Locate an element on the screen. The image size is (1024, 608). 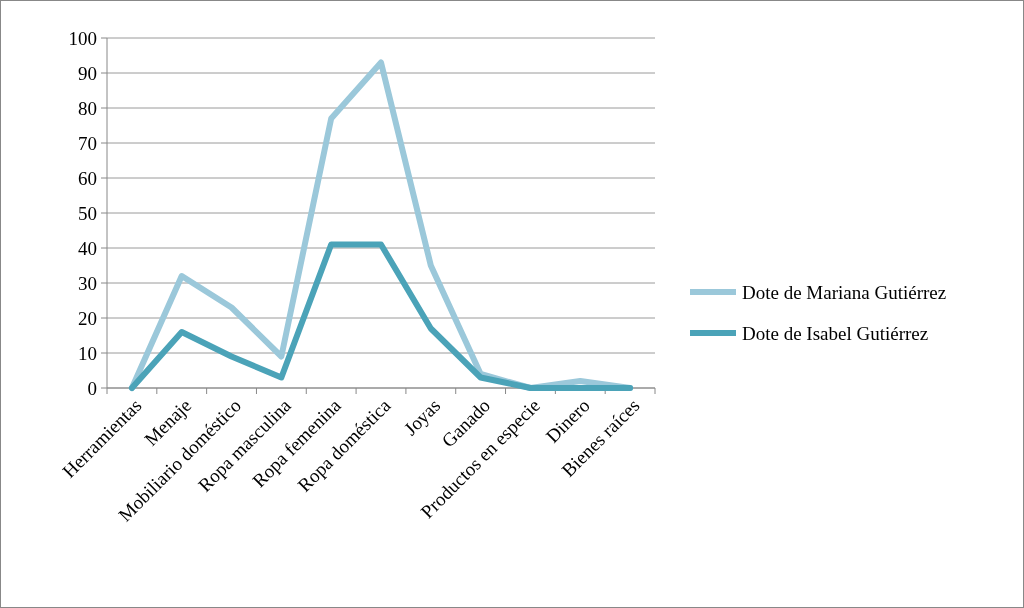
y-tick-label: 60 is located at coordinates (87, 178).